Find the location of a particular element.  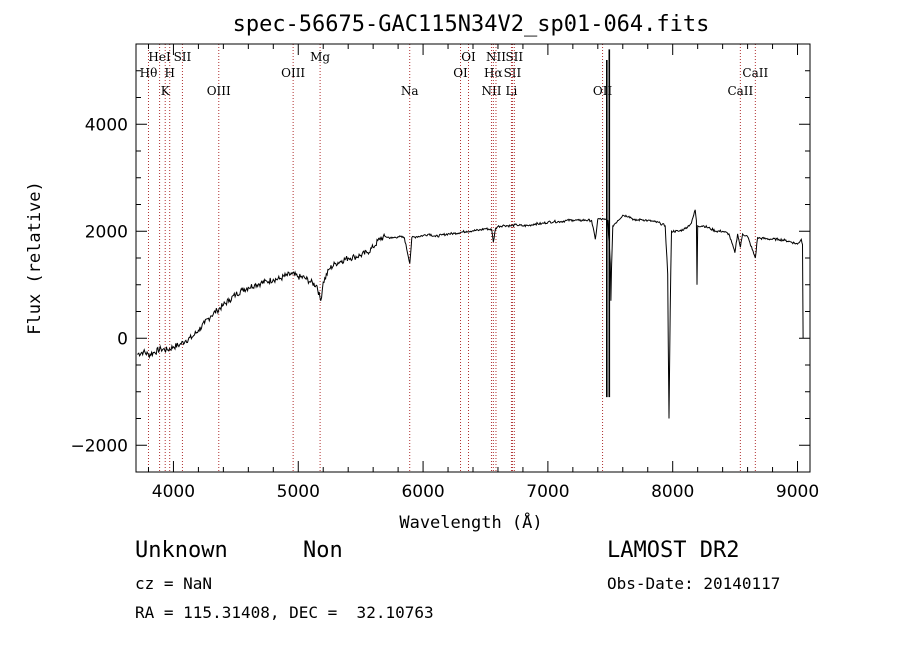

redshift-label: cz = NaN is located at coordinates (174, 583).